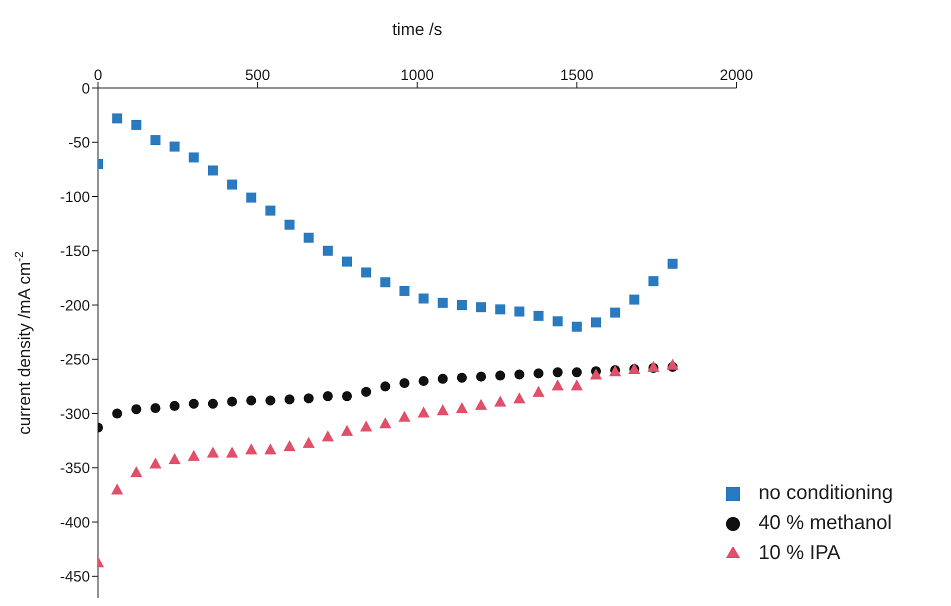 The image size is (951, 606). Describe the element at coordinates (799, 553) in the screenshot. I see `legend-label: 10 % IPA` at that location.